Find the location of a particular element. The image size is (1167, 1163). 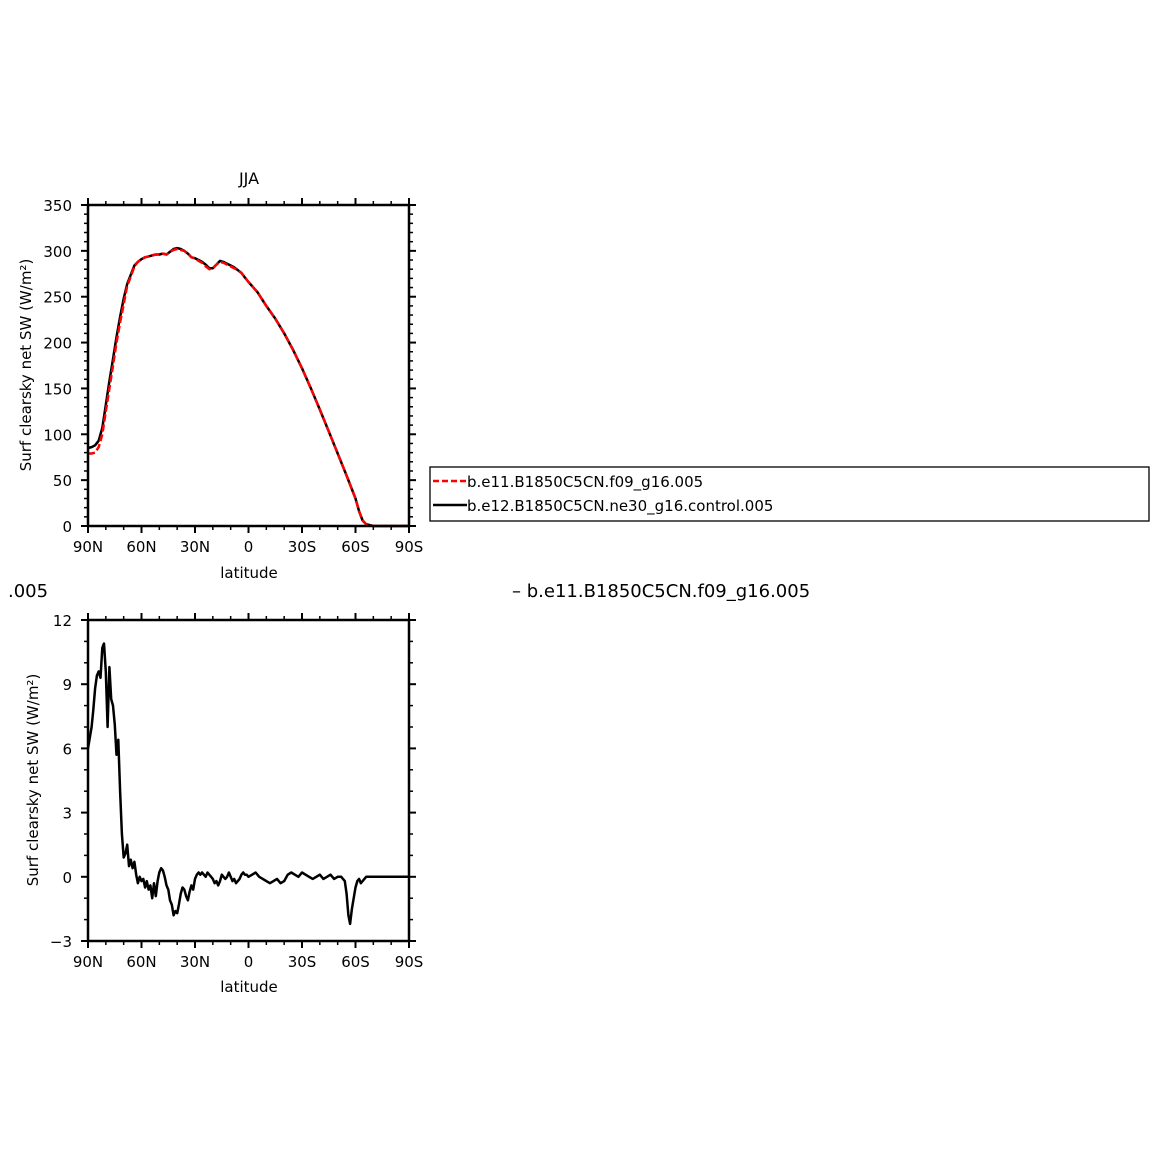

top-series-line-dashed is located at coordinates (248, 387).